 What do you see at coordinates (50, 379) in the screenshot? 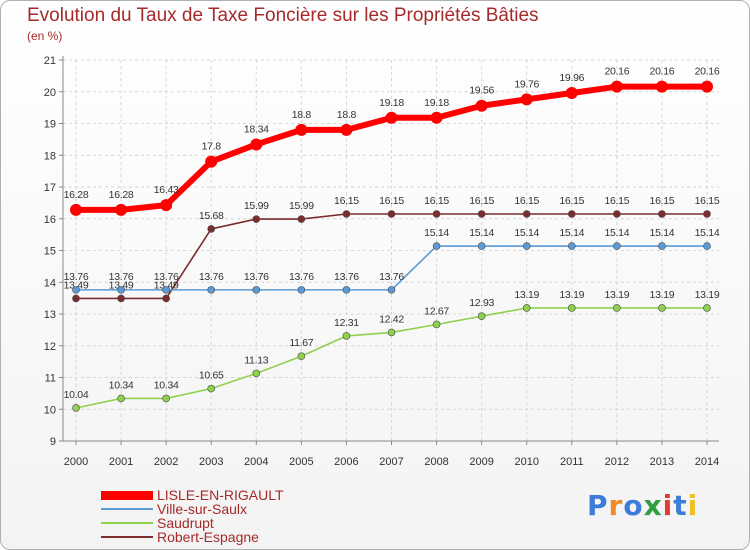
I see `y-tick-label: 11` at bounding box center [50, 379].